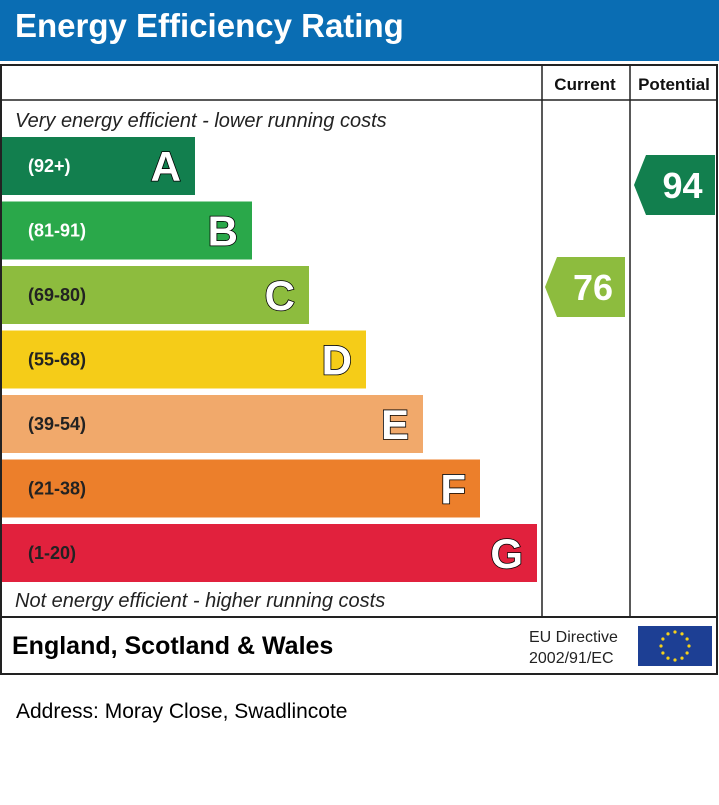 The image size is (719, 805). What do you see at coordinates (674, 84) in the screenshot?
I see `potential-column-header: Potential` at bounding box center [674, 84].